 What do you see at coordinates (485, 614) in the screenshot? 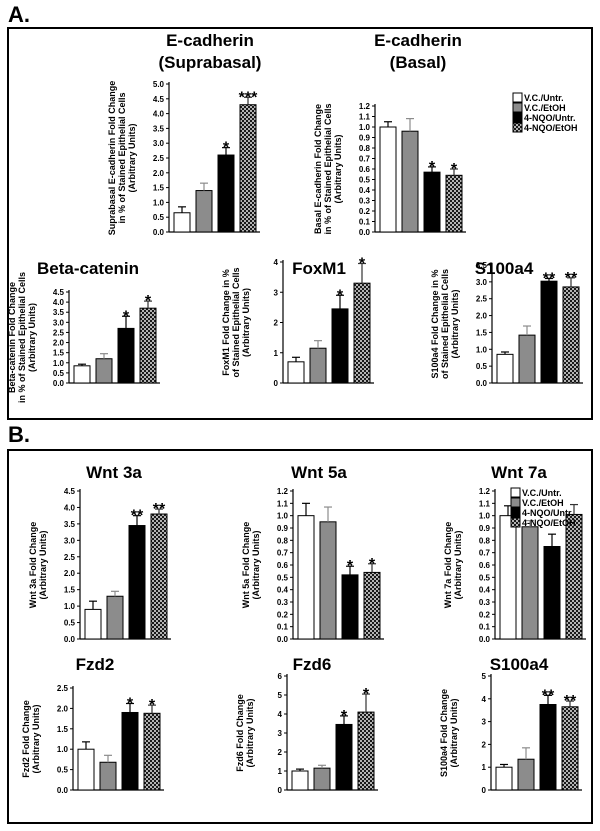
I see `y-tick-label: 0.2` at bounding box center [485, 614].